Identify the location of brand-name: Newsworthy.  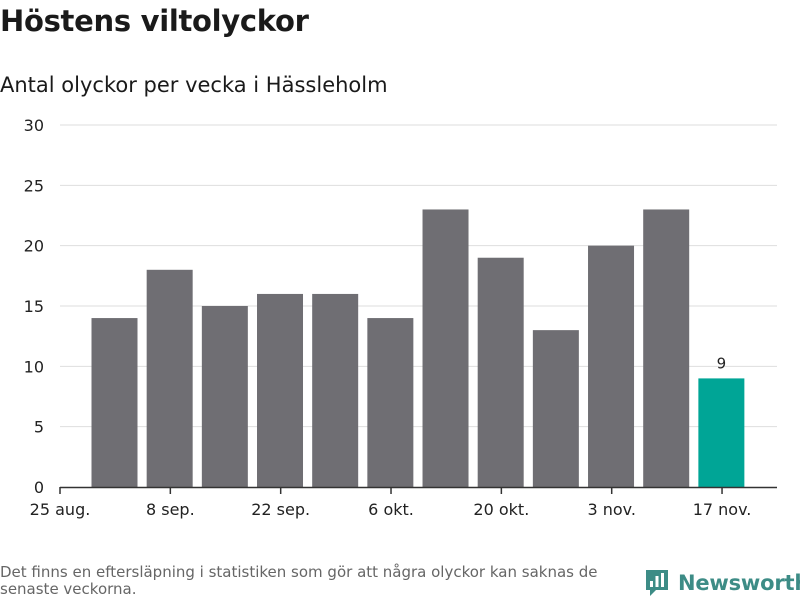
(739, 583).